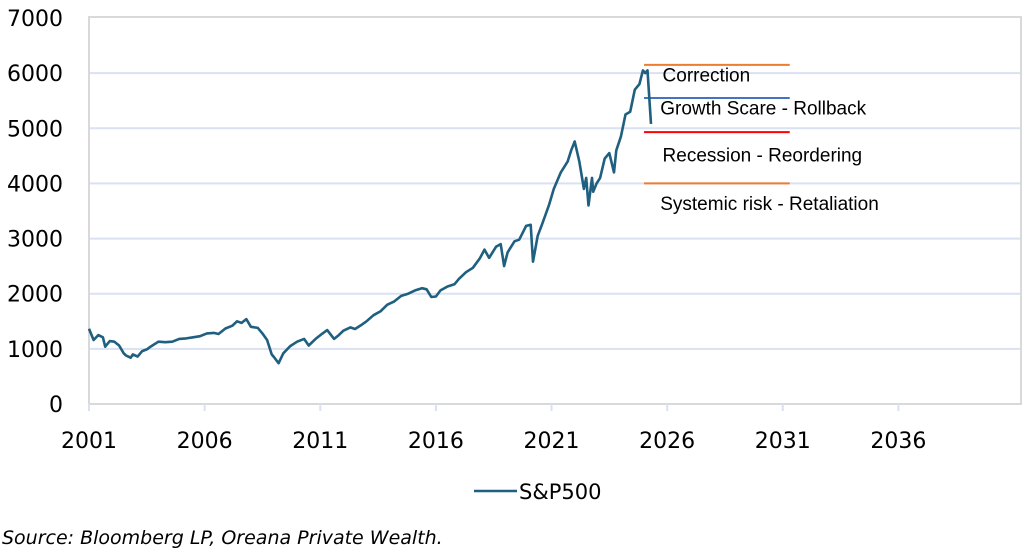 Image resolution: width=1030 pixels, height=557 pixels. Describe the element at coordinates (320, 441) in the screenshot. I see `x-tick-label: 2011` at that location.